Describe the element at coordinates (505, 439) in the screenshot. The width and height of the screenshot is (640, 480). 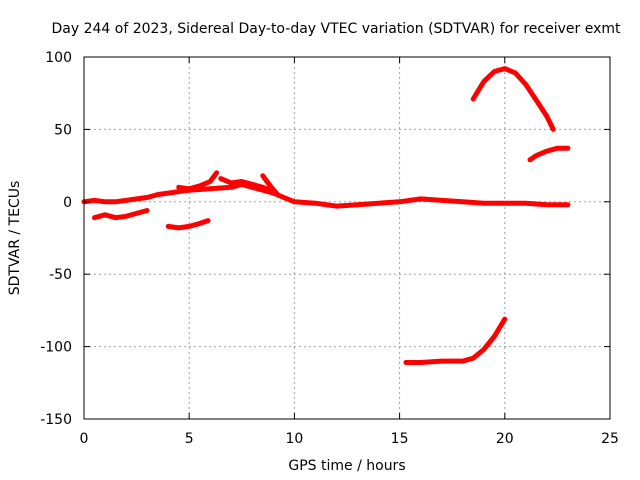
I see `x-tick-label: 20` at that location.